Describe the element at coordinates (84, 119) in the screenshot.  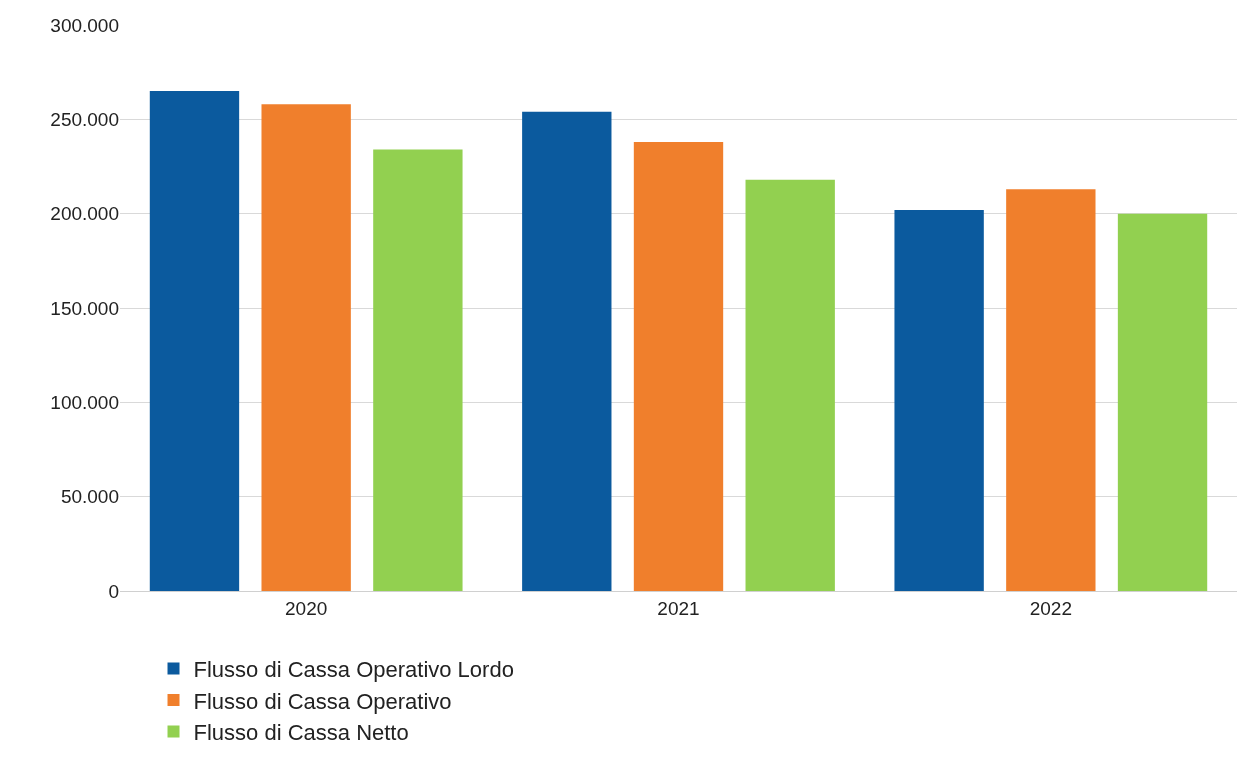
I see `y-tick-label: 250.000` at that location.